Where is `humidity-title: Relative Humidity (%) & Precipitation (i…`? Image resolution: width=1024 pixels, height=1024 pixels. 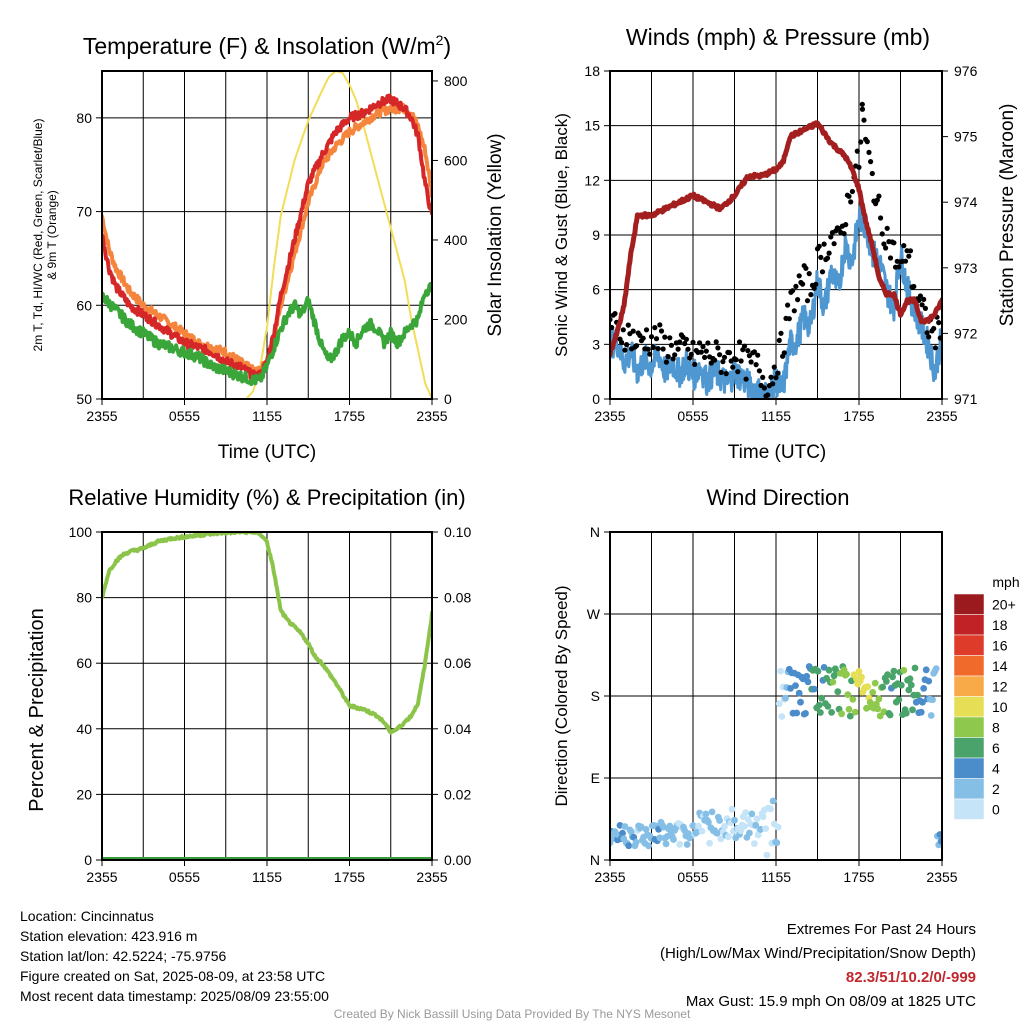
humidity-title: Relative Humidity (%) & Precipitation (i… is located at coordinates (266, 497).